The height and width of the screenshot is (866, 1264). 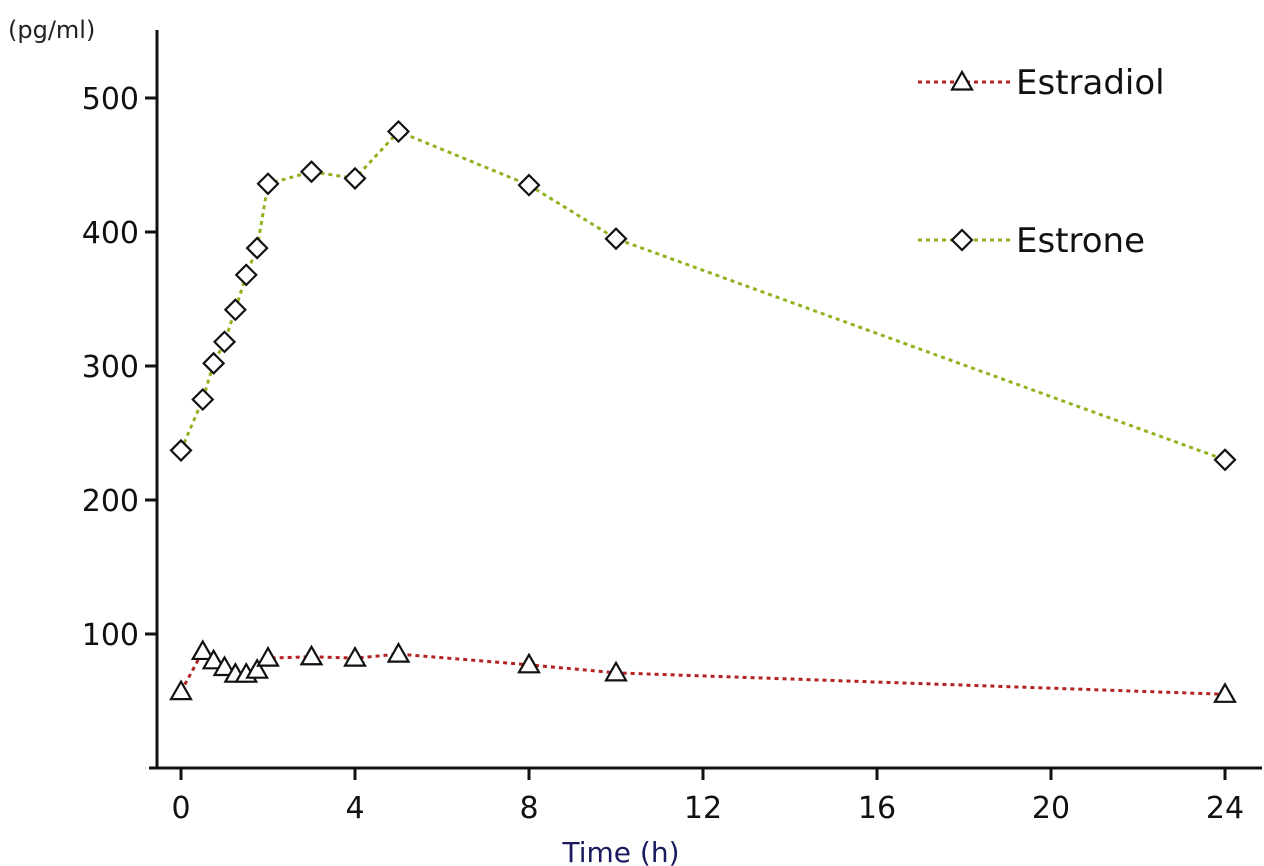 I want to click on y-tick-label: 300, so click(x=110, y=367).